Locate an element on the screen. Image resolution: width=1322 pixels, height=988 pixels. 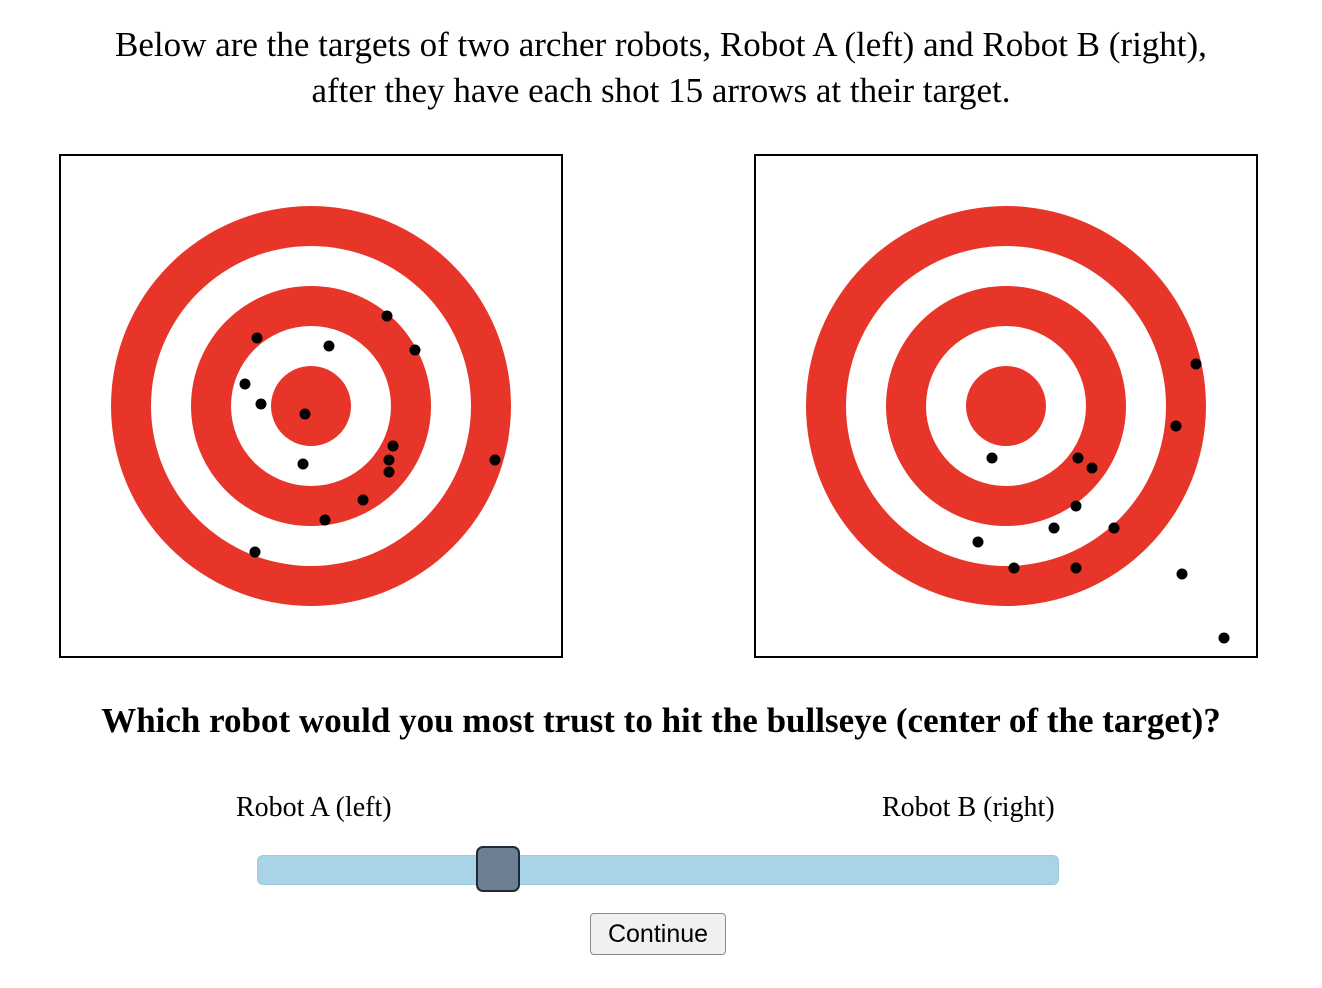
robot-b-target is located at coordinates (1018, 425).